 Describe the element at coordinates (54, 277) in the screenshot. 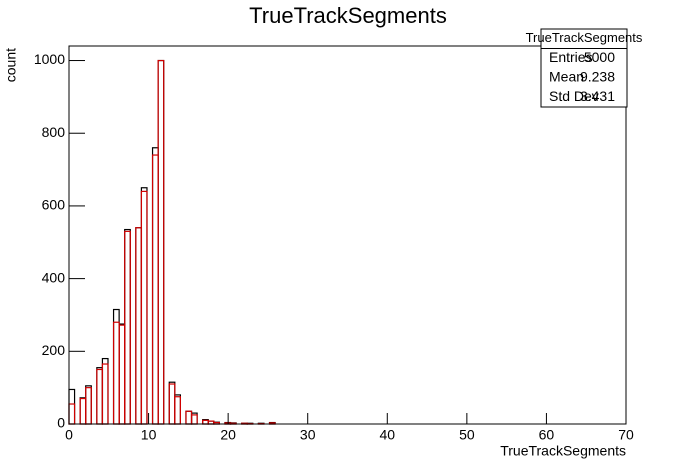

I see `y-tick-label: 400` at that location.